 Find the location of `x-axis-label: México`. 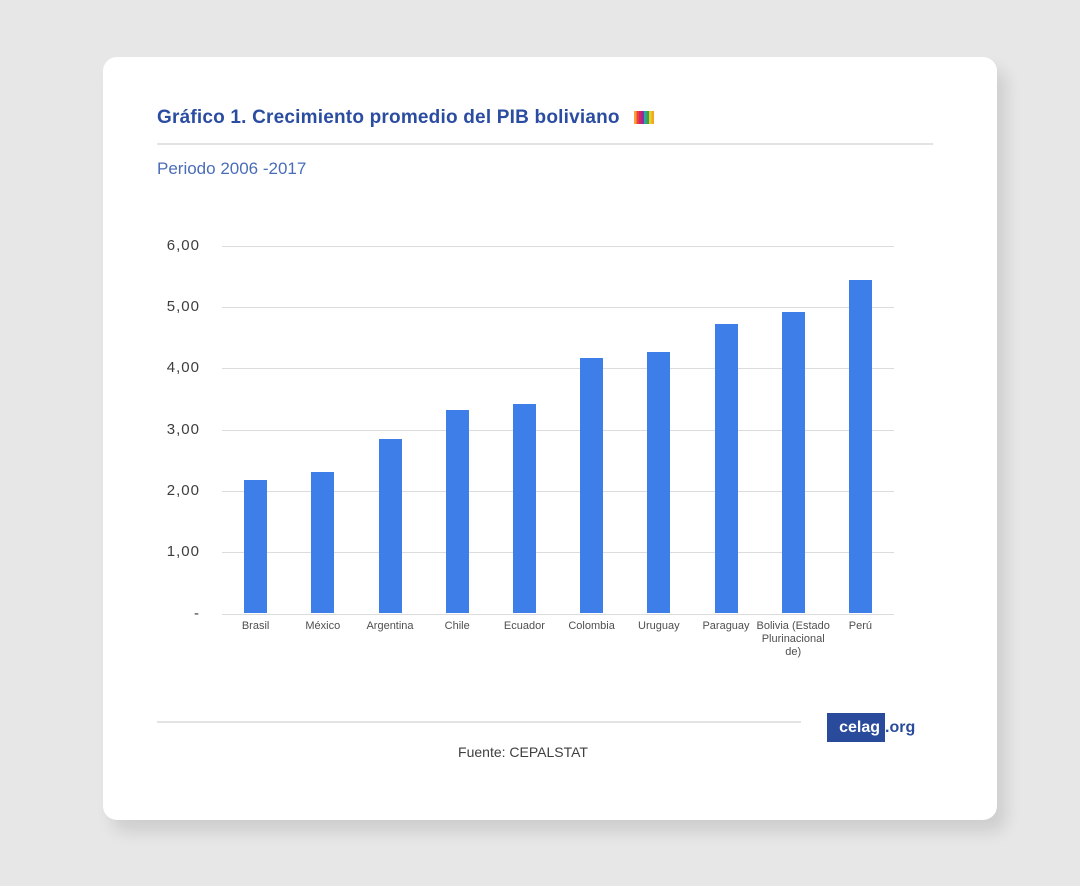

x-axis-label: México is located at coordinates (323, 626).